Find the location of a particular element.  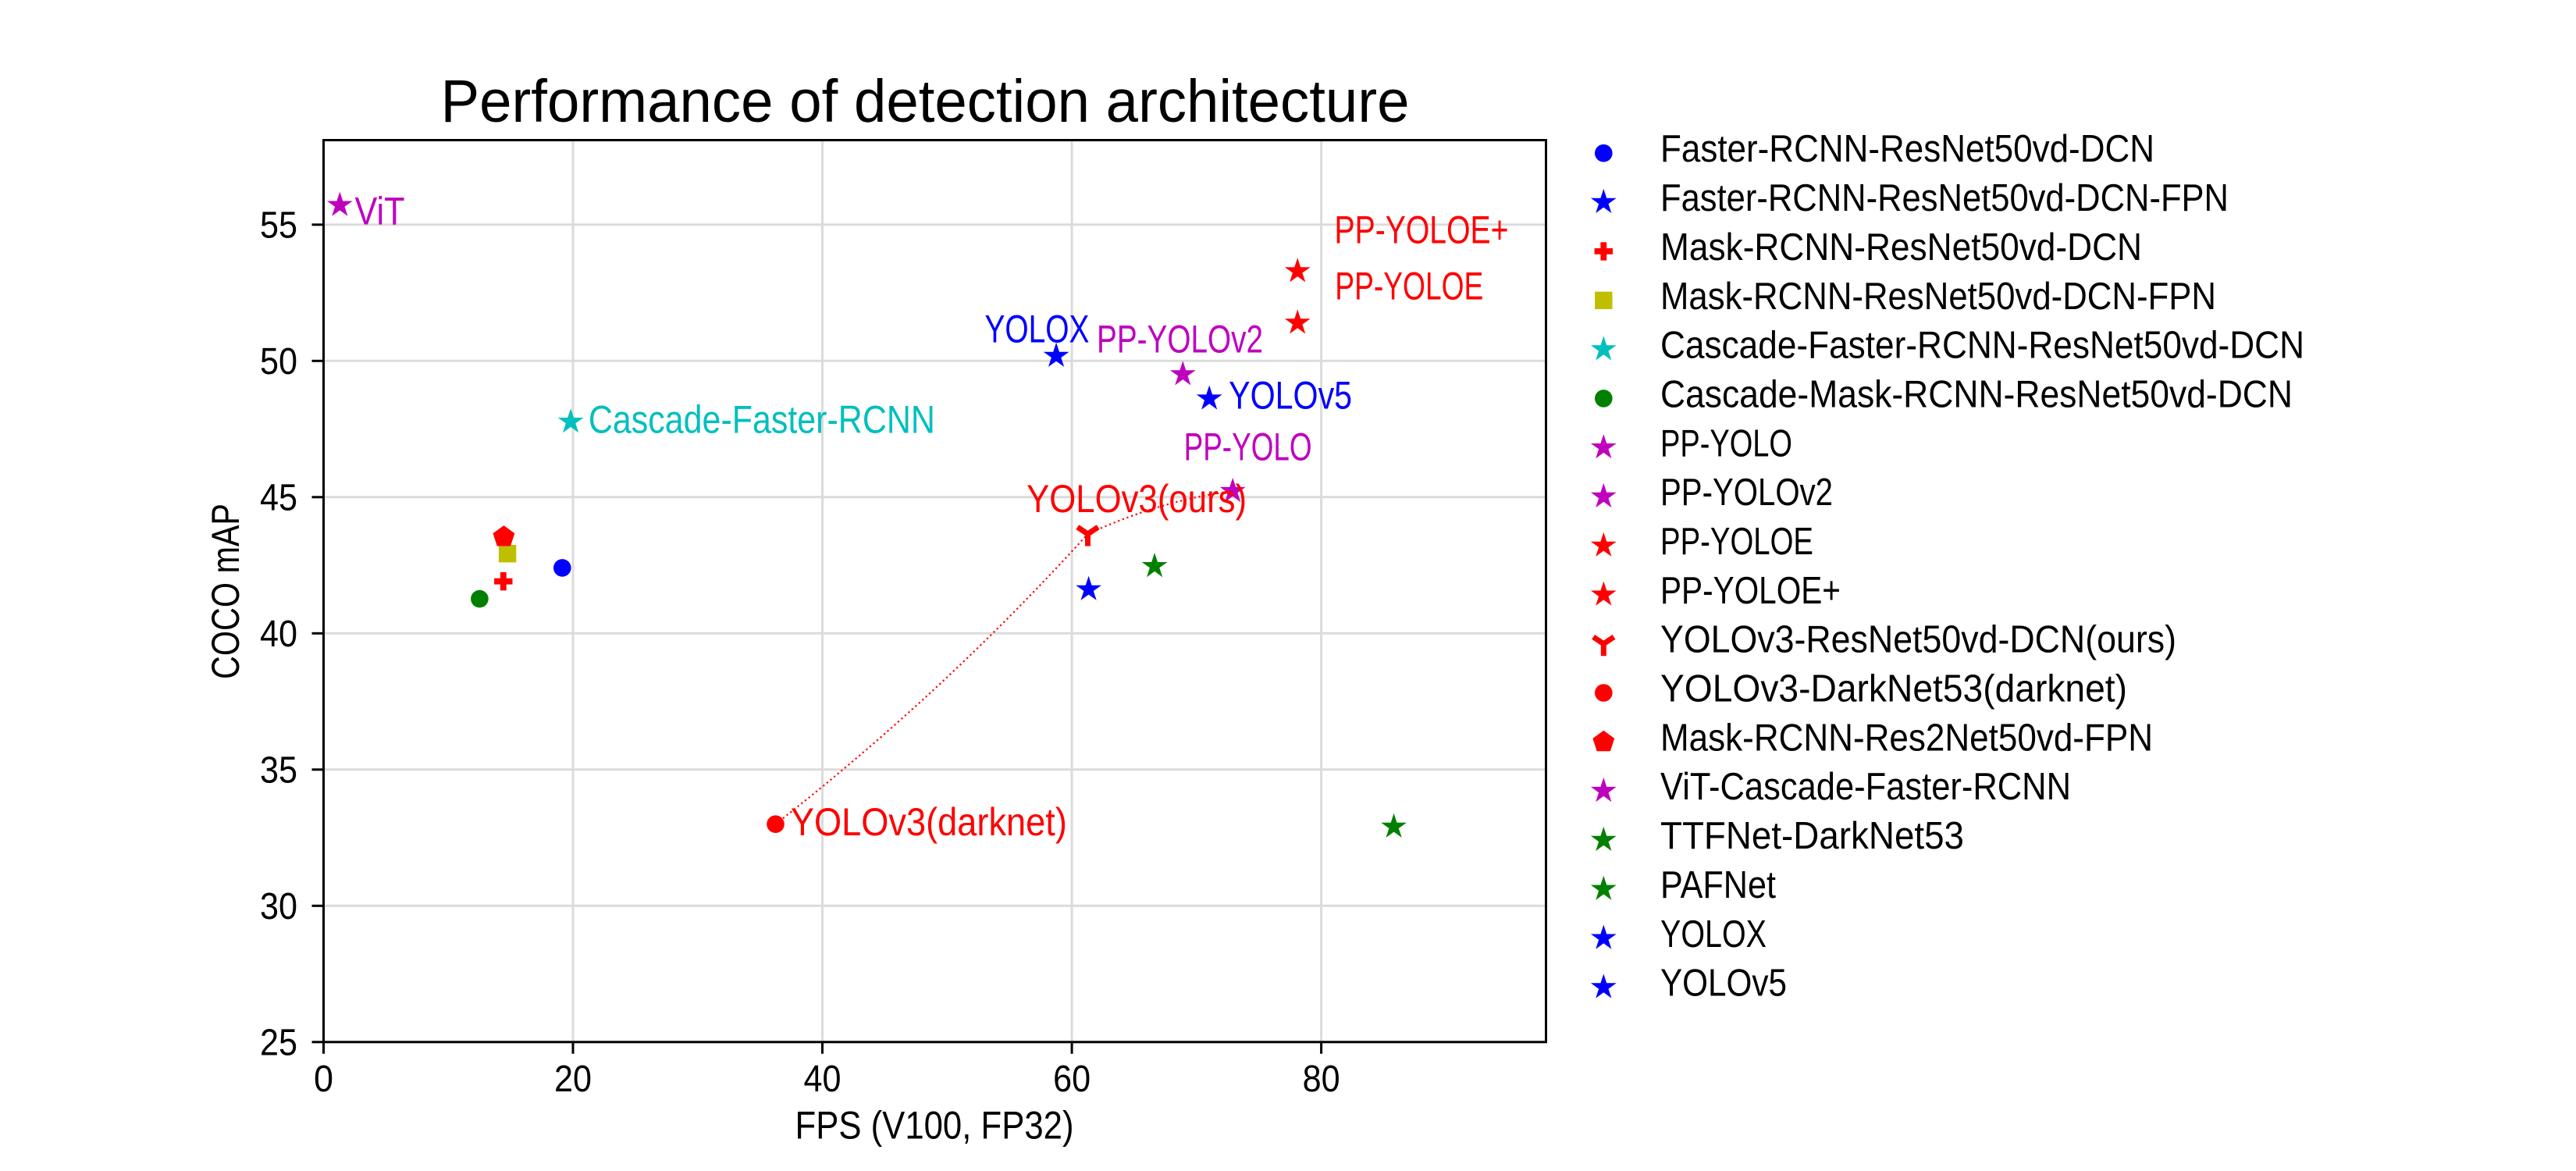

svg-text:Performance of detection archi: Performance of detection architecture is located at coordinates (925, 102).